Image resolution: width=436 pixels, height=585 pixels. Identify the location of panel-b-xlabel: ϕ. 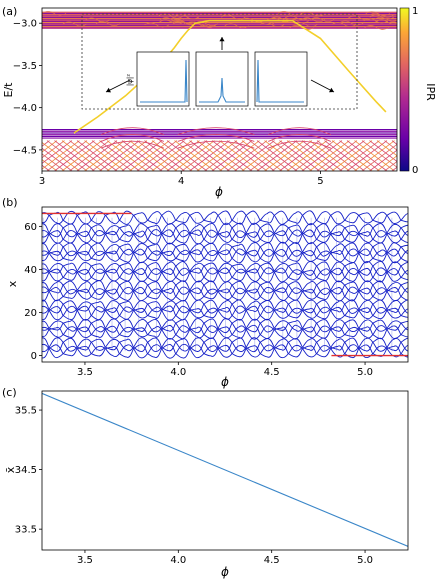
(225, 382).